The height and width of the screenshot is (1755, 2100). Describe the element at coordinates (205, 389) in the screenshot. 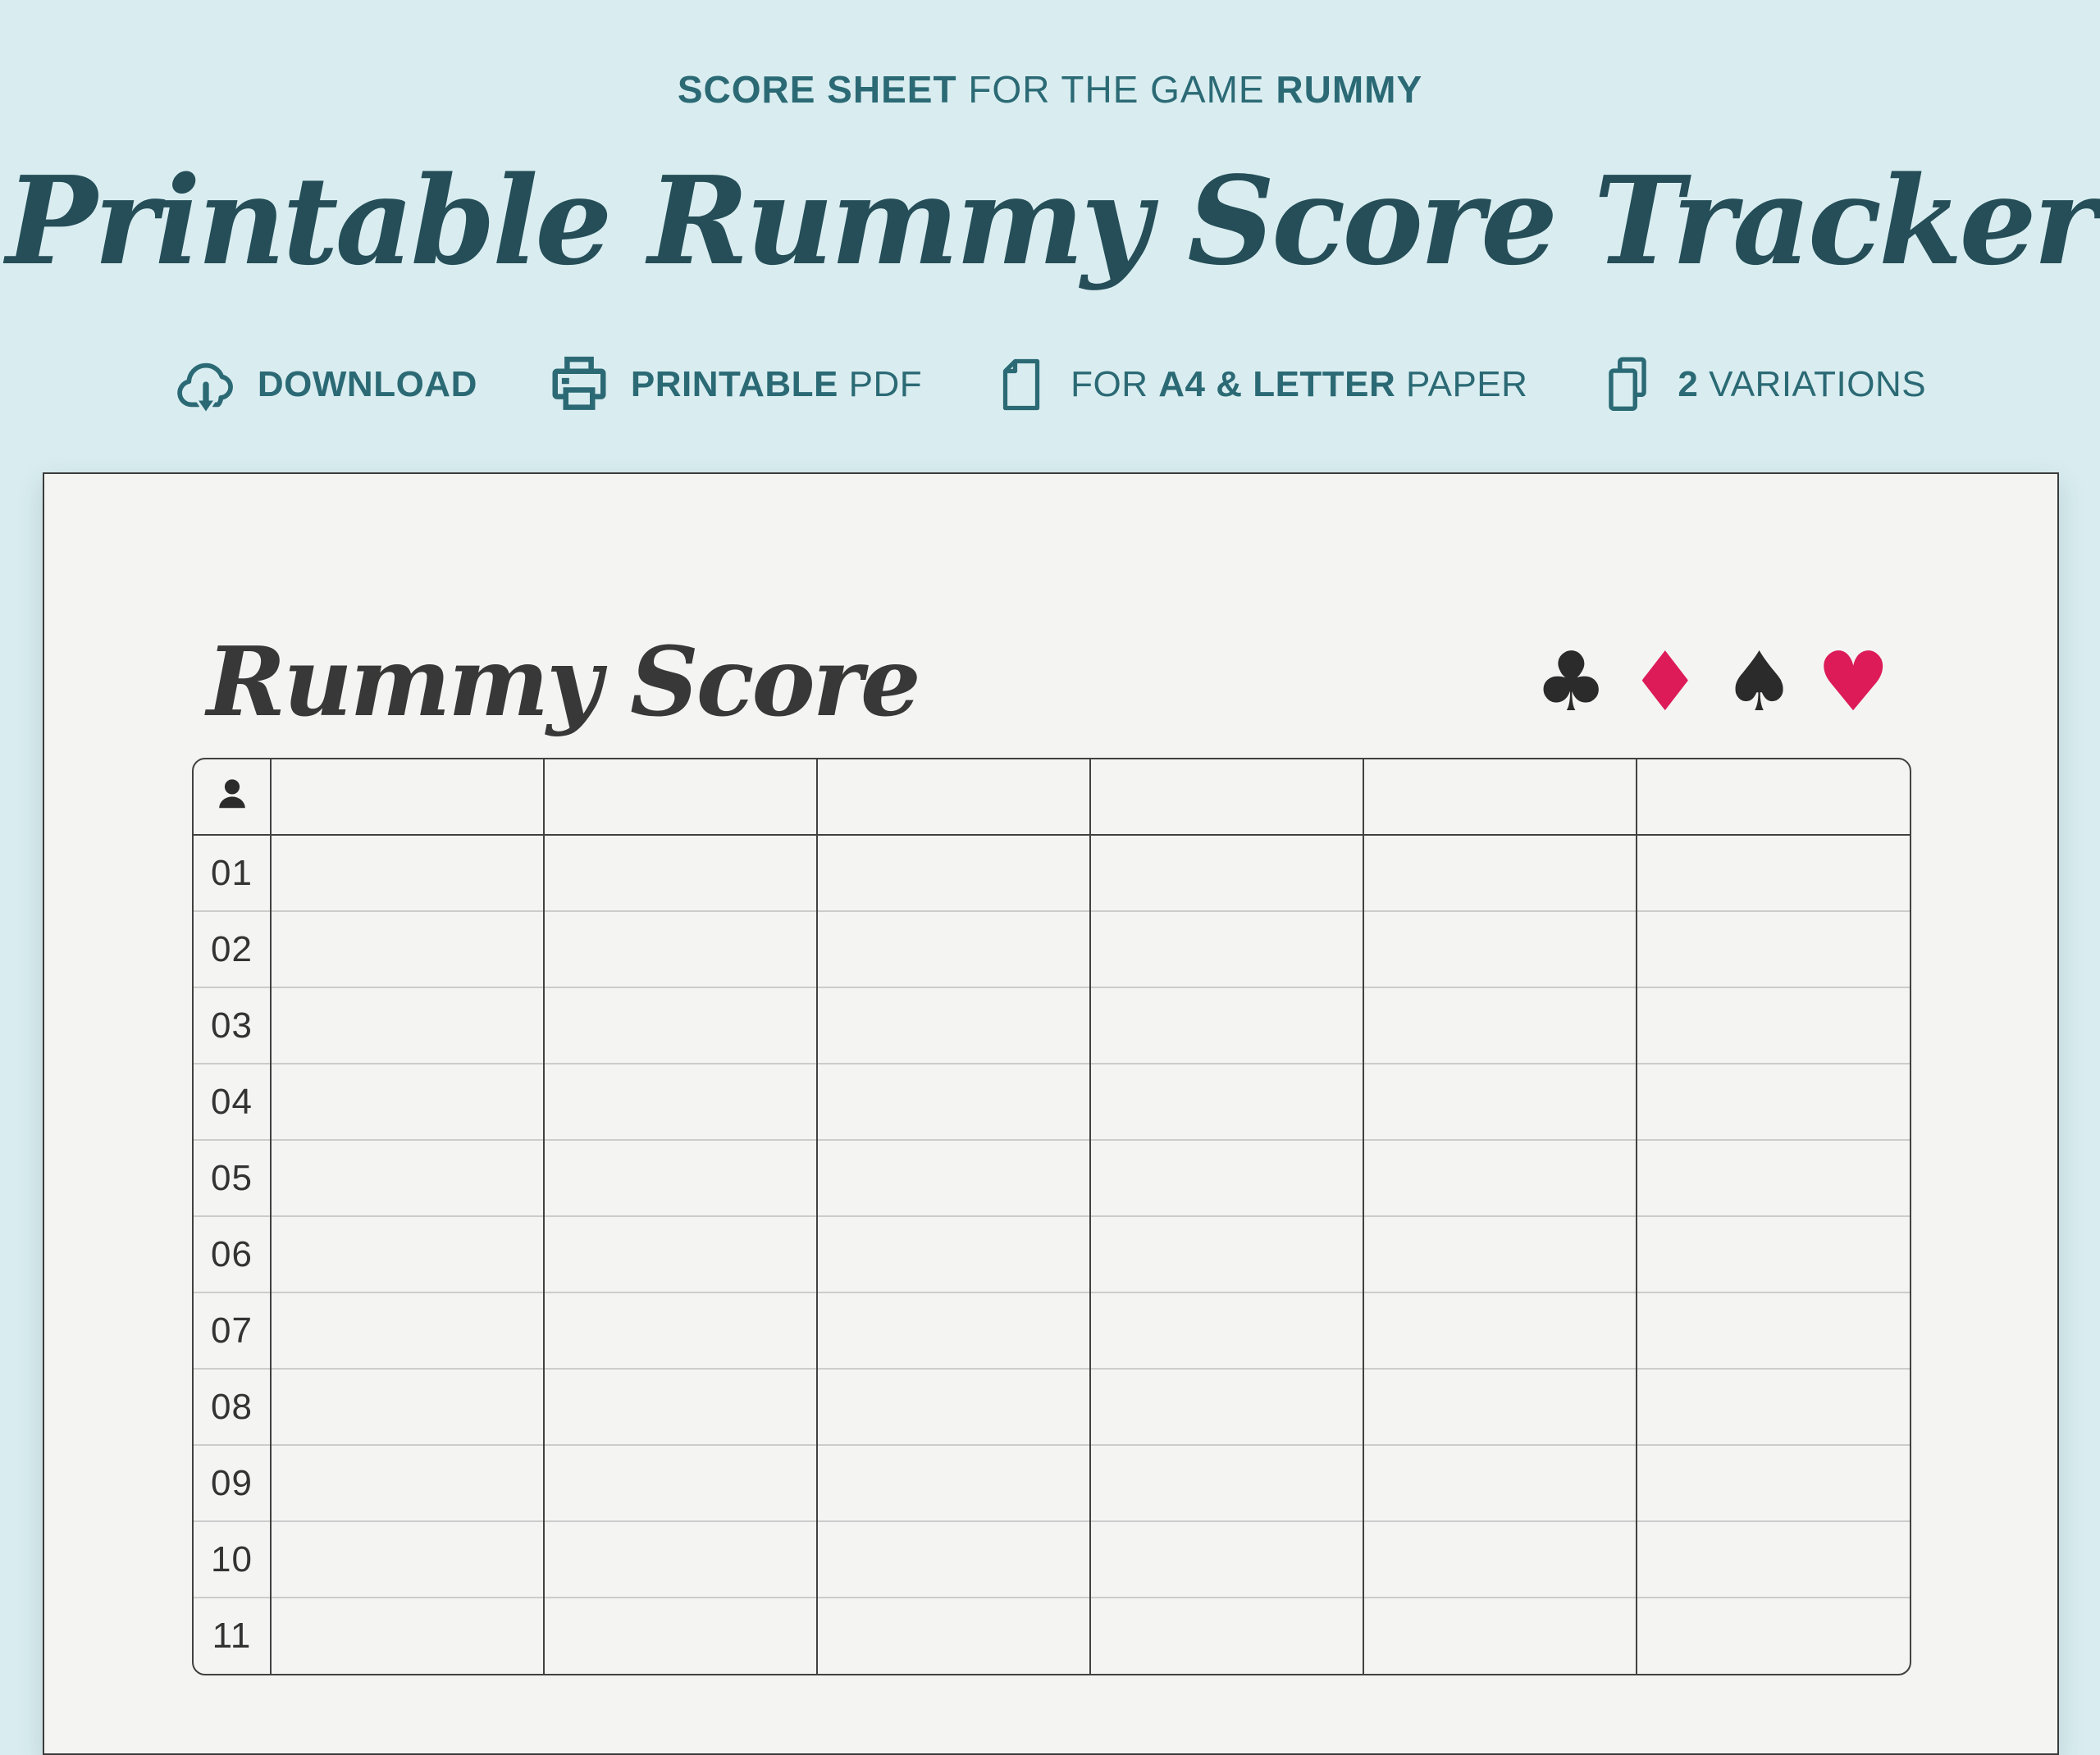

I see `cloud-download-icon` at that location.